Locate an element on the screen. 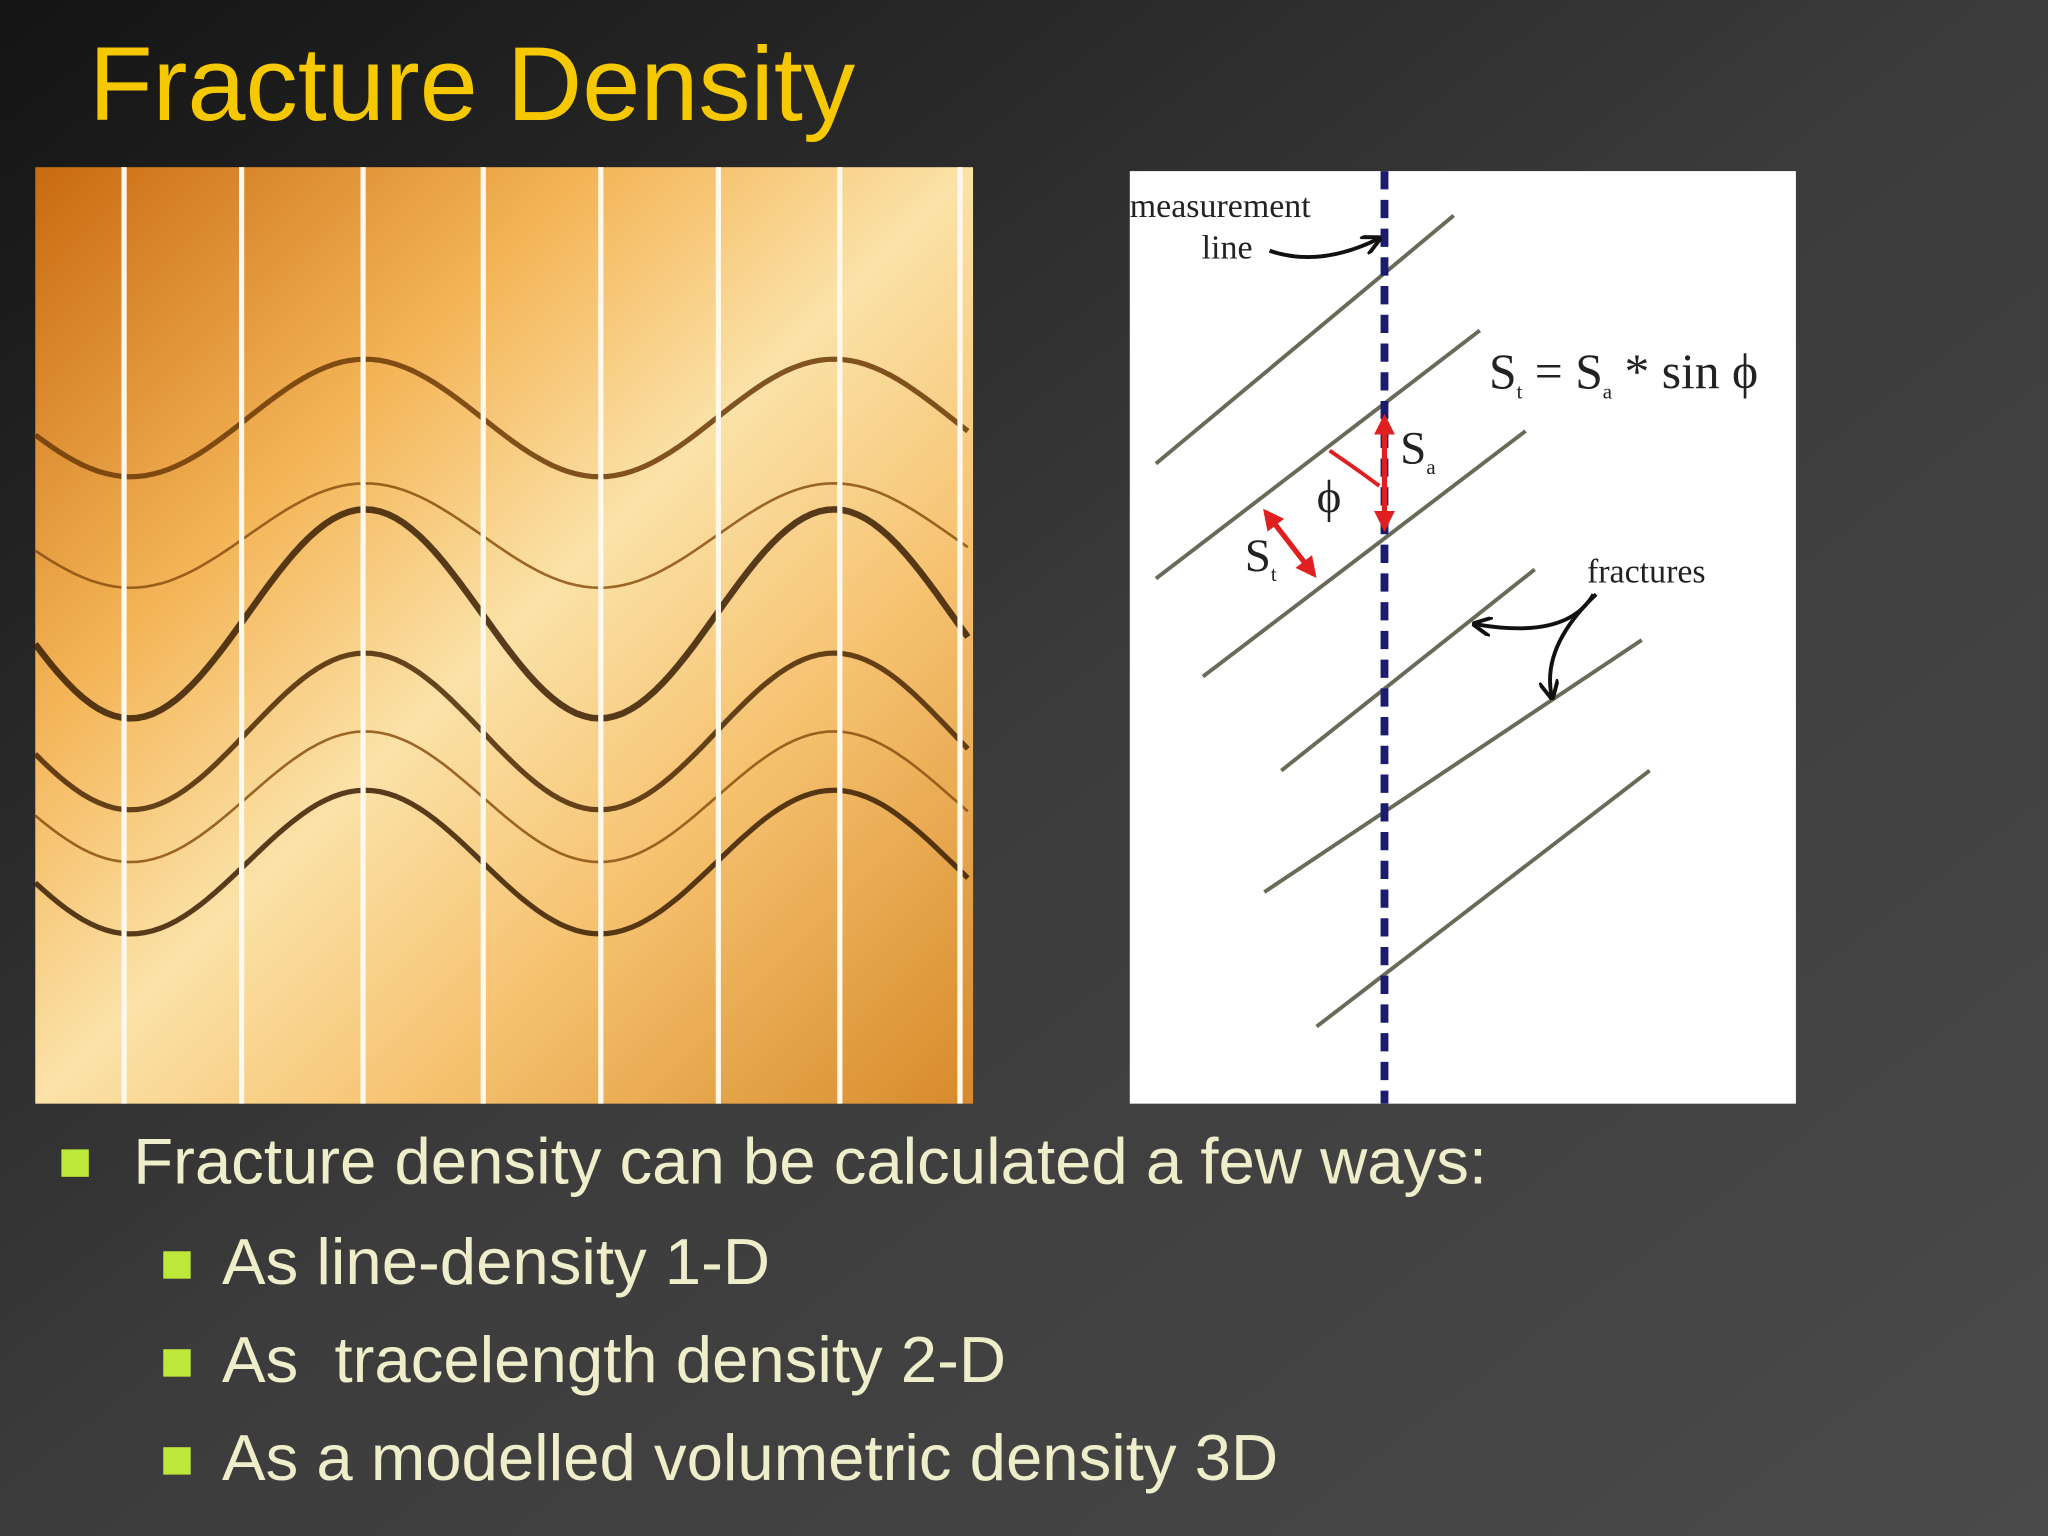 This screenshot has height=1536, width=2048. label-subscript: t is located at coordinates (1274, 574).